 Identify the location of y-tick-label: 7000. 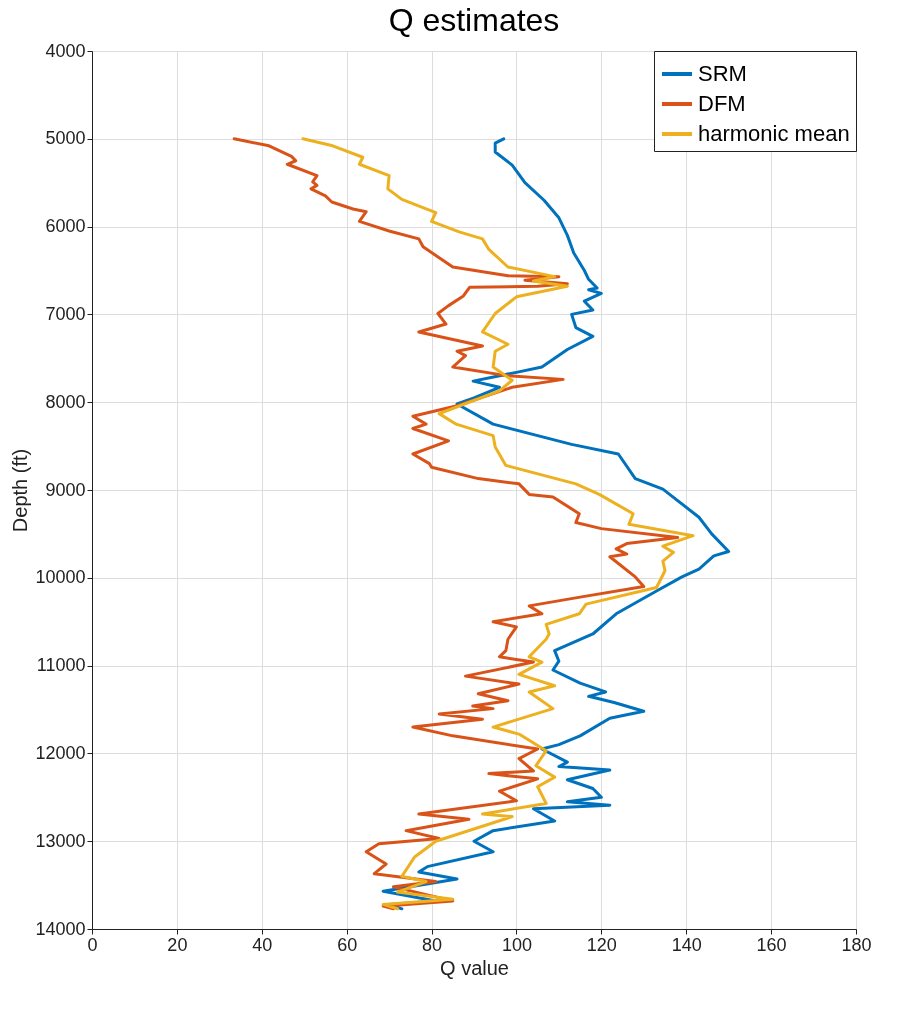
(65, 313).